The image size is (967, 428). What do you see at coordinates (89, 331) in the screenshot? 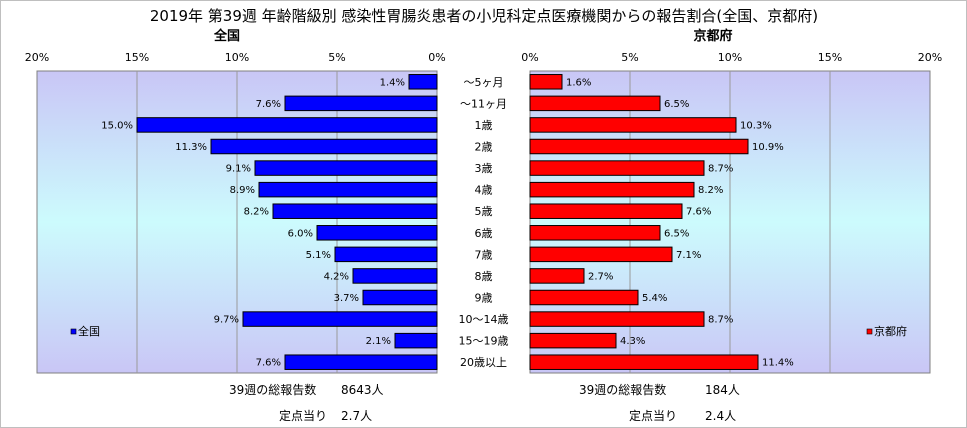
I see `legend-label-national: 全国` at bounding box center [89, 331].